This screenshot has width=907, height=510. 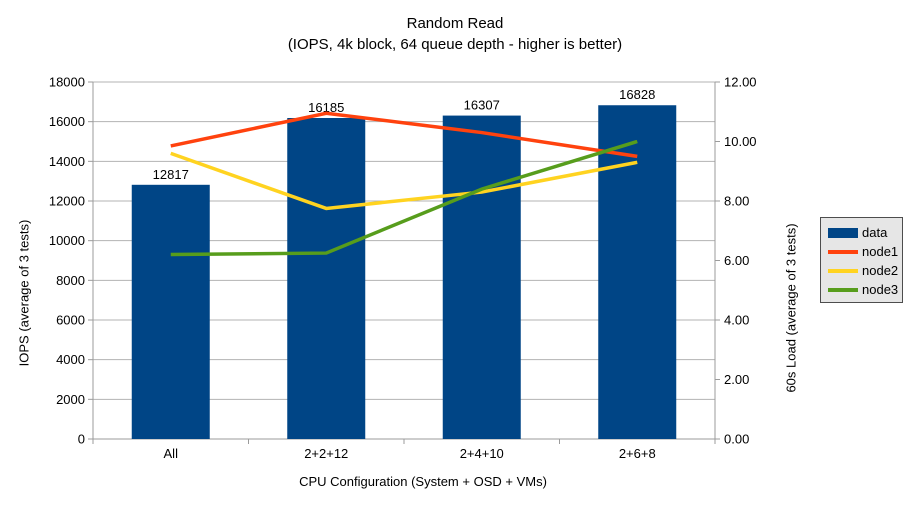 What do you see at coordinates (70, 359) in the screenshot?
I see `y-left-tick-label: 4000` at bounding box center [70, 359].